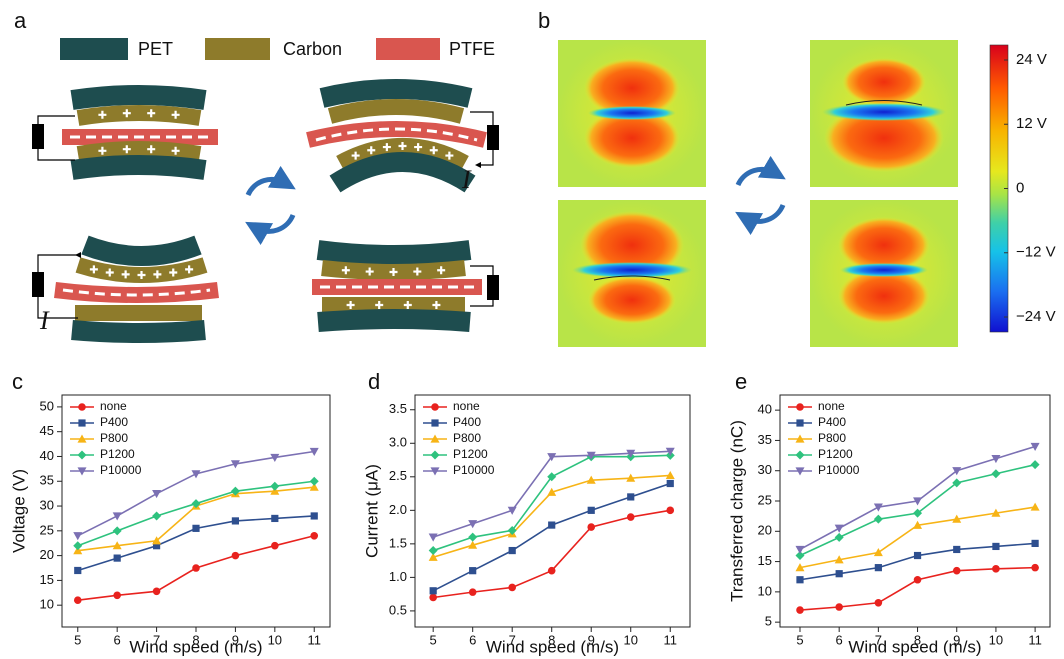 Image resolution: width=1064 pixels, height=659 pixels. I want to click on cycle-arrows, so click(515, 200).